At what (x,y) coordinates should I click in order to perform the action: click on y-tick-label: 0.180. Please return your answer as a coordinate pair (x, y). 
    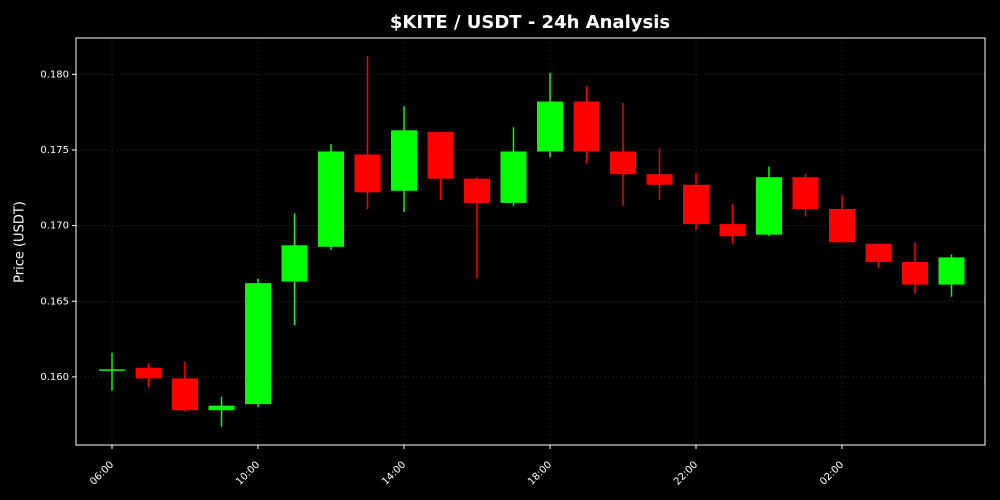
    Looking at the image, I should click on (54, 74).